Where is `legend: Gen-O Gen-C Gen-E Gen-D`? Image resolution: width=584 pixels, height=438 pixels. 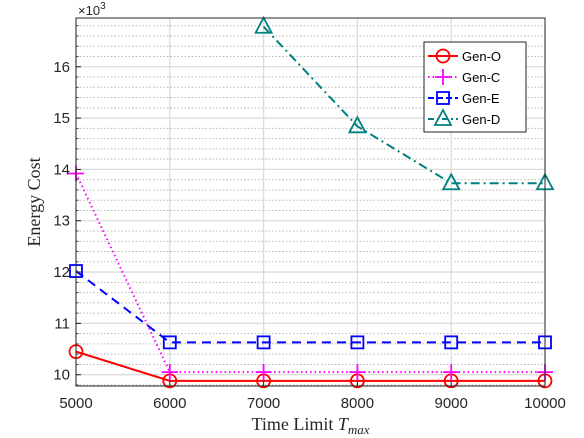 legend: Gen-O Gen-C Gen-E Gen-D is located at coordinates (475, 87).